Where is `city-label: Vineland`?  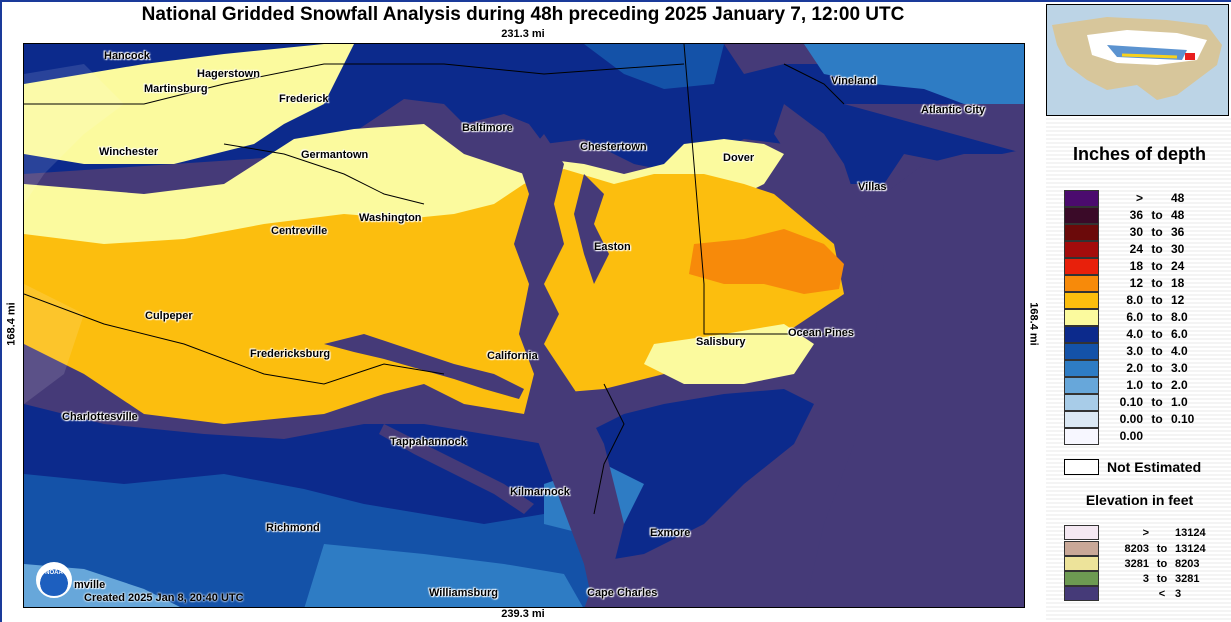 city-label: Vineland is located at coordinates (854, 81).